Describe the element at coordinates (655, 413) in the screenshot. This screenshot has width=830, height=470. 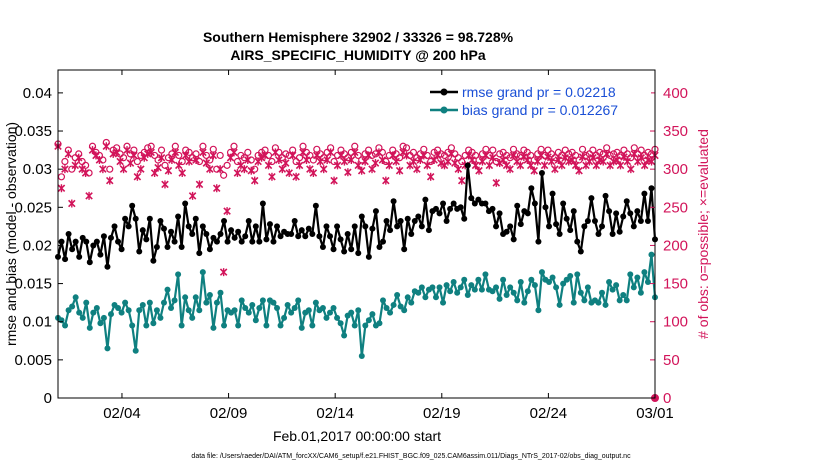
I see `x-tick-label: 03/01` at that location.